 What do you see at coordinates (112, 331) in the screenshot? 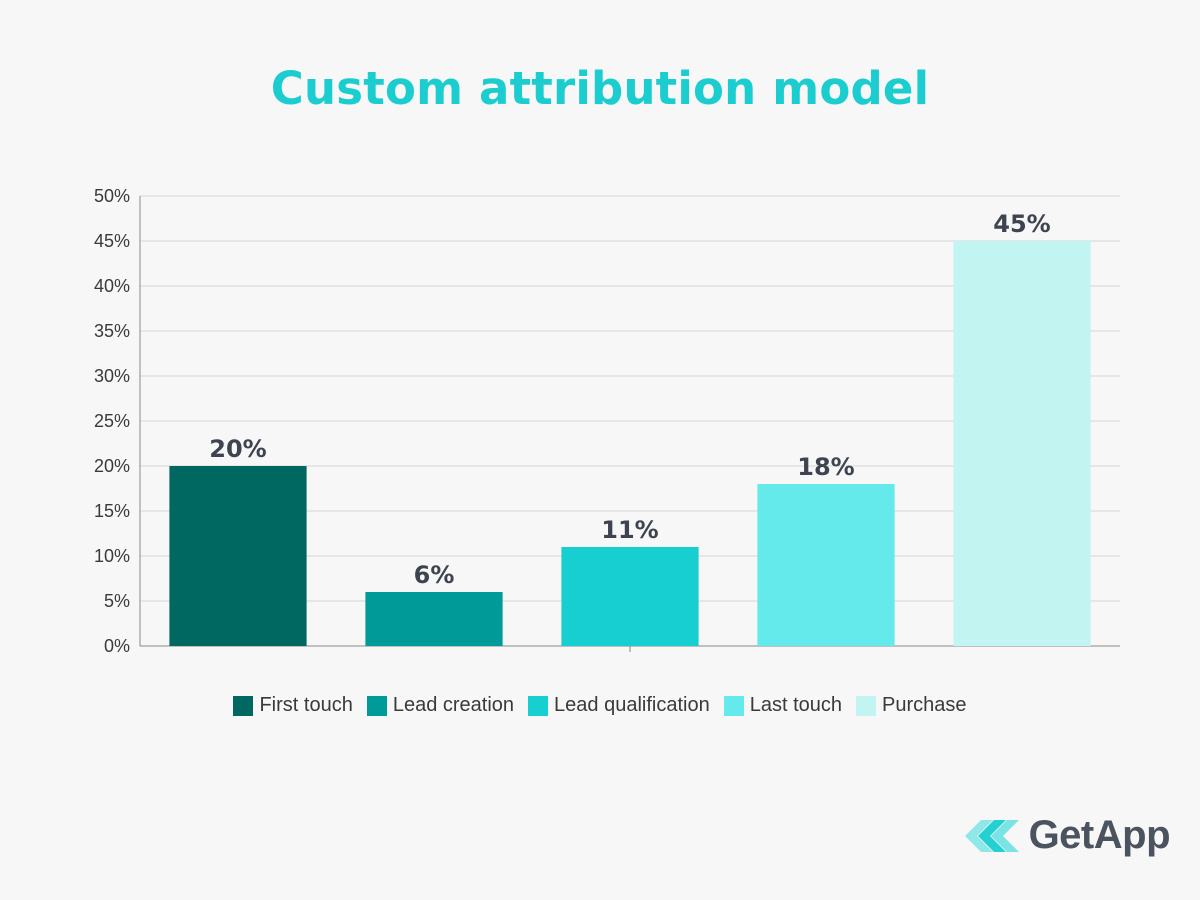
I see `y-tick-label: 35%` at bounding box center [112, 331].